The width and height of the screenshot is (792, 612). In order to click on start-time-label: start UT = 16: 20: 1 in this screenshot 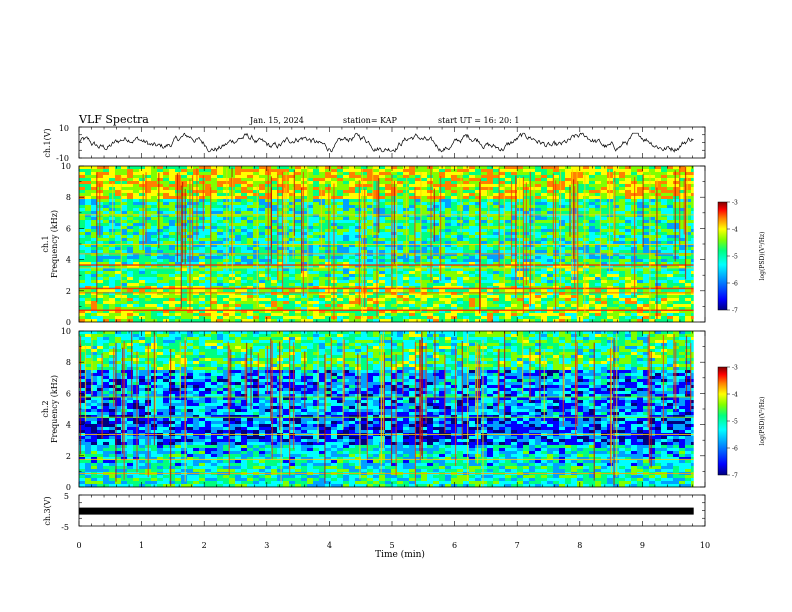, I will do `click(478, 120)`.